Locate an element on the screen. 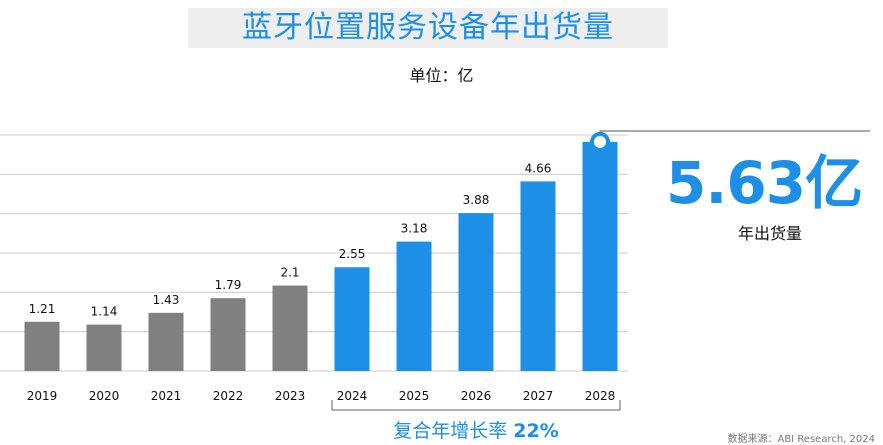  bar-2020 is located at coordinates (104, 347).